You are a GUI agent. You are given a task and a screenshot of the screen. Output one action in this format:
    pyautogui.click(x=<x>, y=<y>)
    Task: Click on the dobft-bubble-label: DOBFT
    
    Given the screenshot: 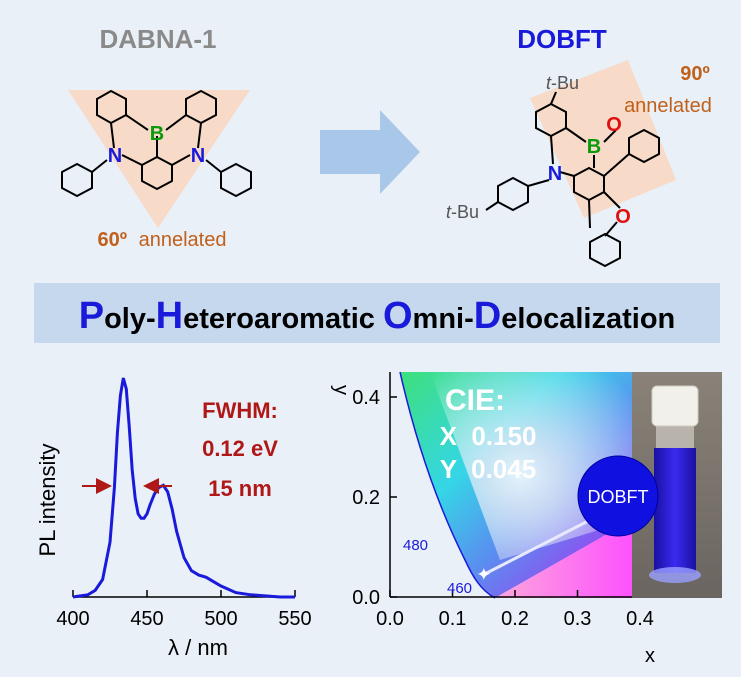 What is the action you would take?
    pyautogui.click(x=618, y=497)
    